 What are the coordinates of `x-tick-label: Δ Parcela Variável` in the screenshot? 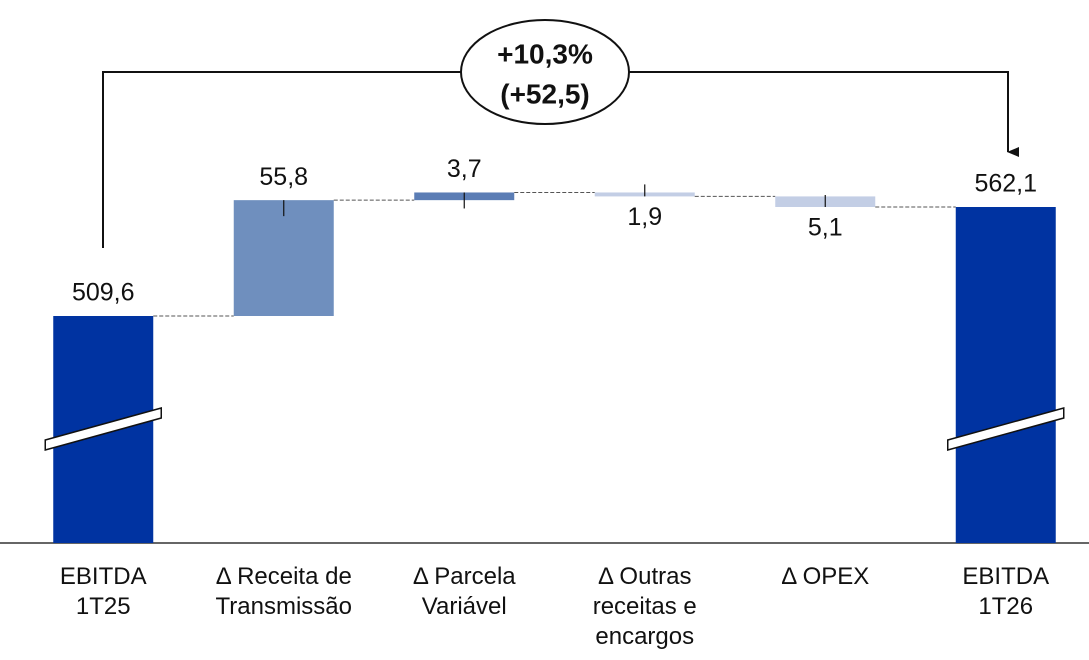 It's located at (464, 591).